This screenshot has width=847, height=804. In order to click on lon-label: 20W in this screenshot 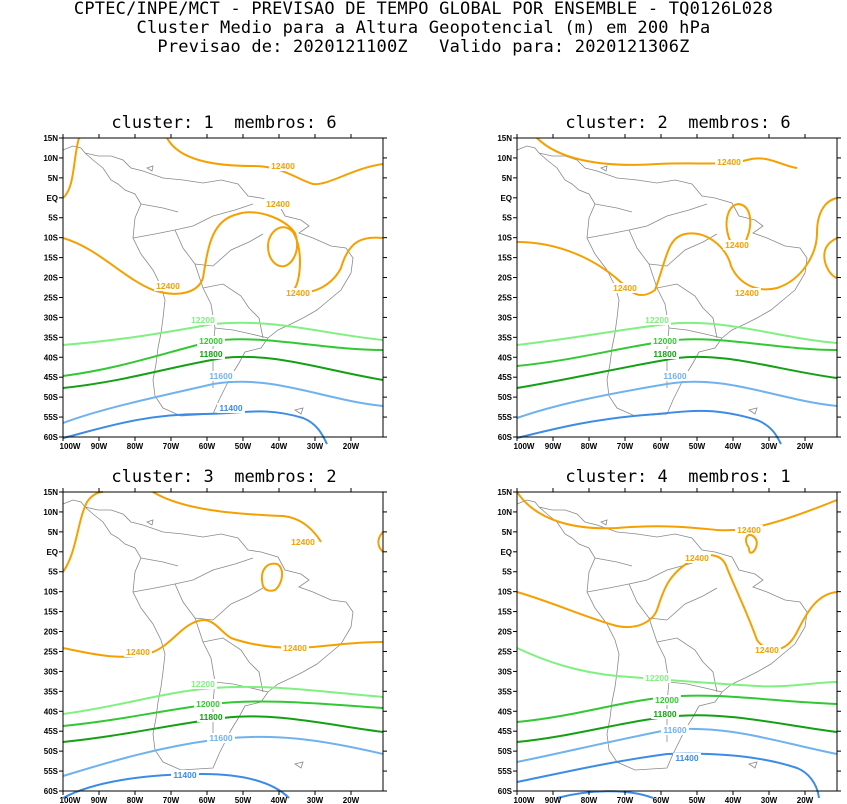, I will do `click(805, 800)`.